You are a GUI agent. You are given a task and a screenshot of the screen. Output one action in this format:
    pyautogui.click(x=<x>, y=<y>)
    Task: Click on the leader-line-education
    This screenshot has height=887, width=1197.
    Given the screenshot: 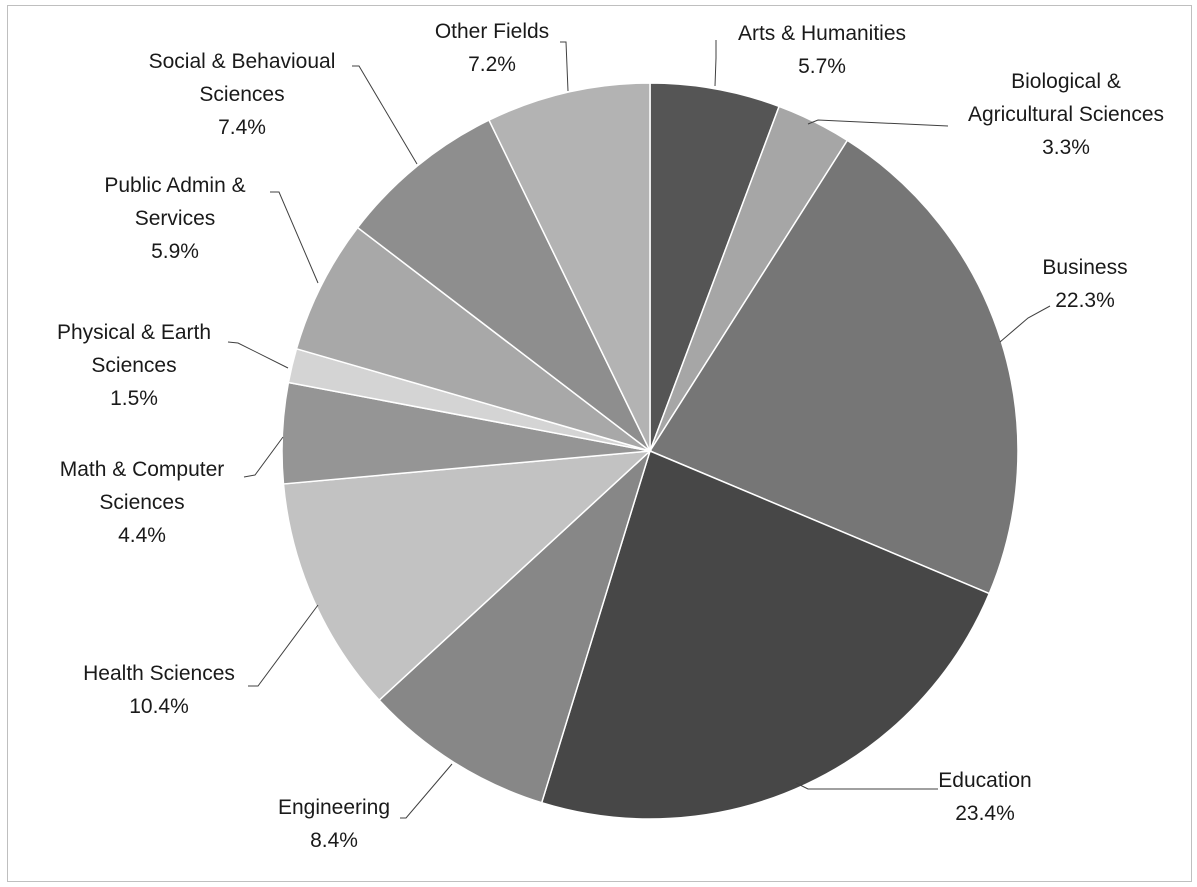 What is the action you would take?
    pyautogui.click(x=866, y=786)
    